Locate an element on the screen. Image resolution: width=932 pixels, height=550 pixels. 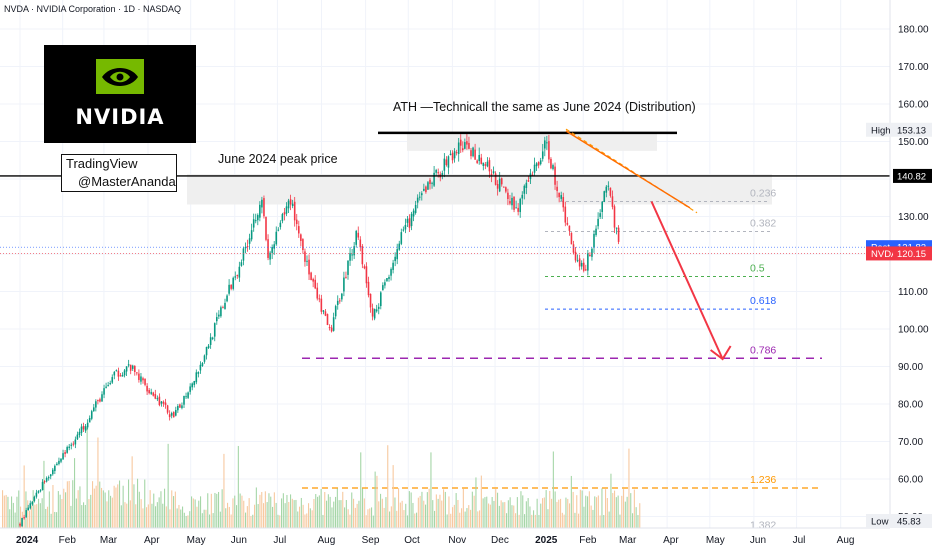
time-axis-tick: Mar is located at coordinates (109, 540).